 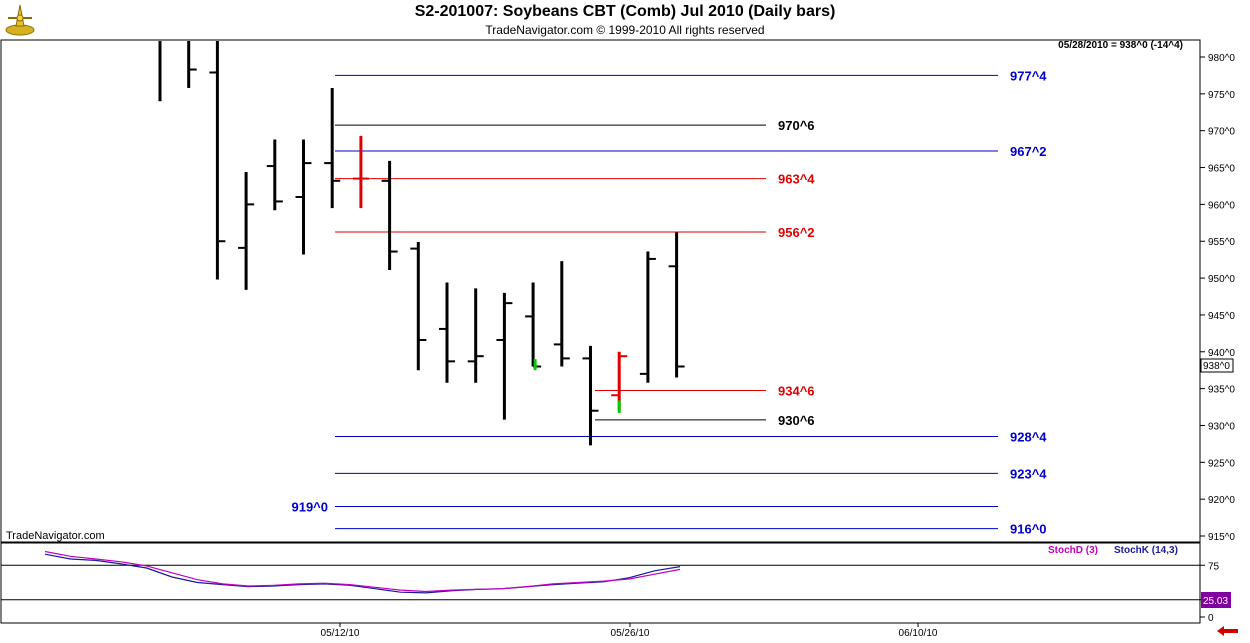 I want to click on price-level-label: 919^0, so click(x=309, y=507).